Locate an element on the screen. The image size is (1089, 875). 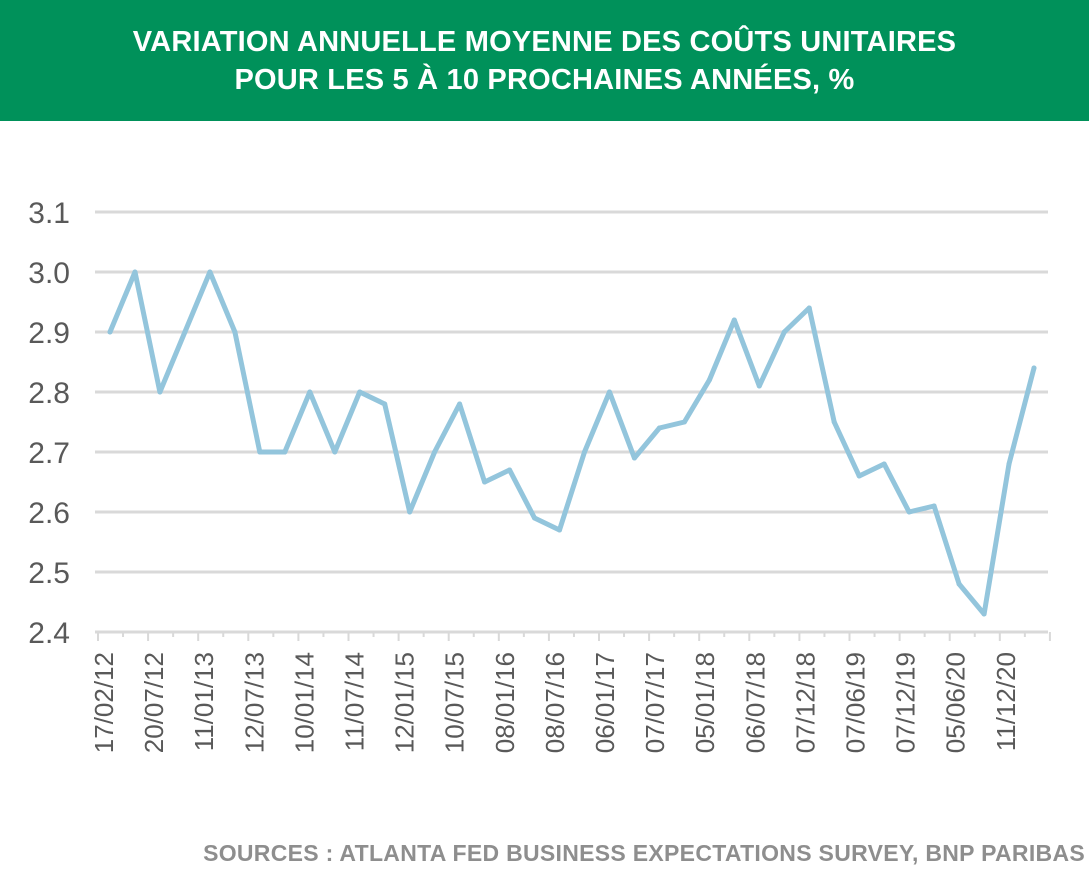
x-tick-label: 07/12/18 is located at coordinates (805, 702).